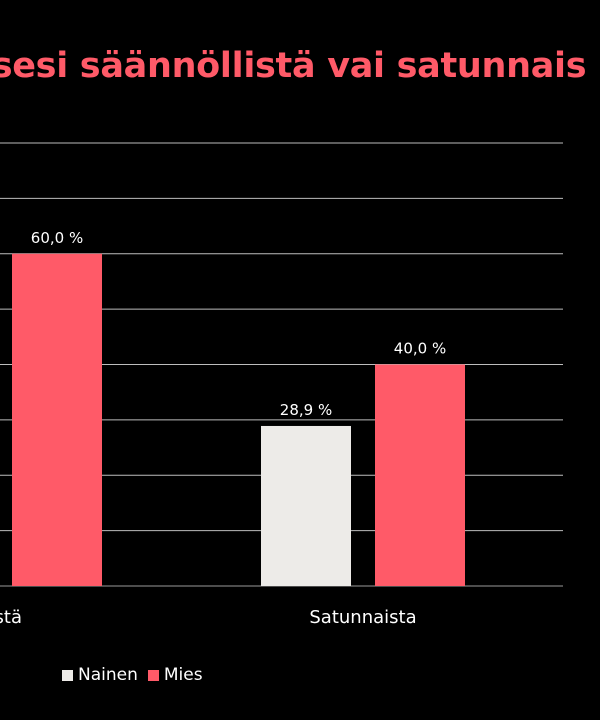 The width and height of the screenshot is (600, 720). What do you see at coordinates (306, 505) in the screenshot?
I see `bar-nainen` at bounding box center [306, 505].